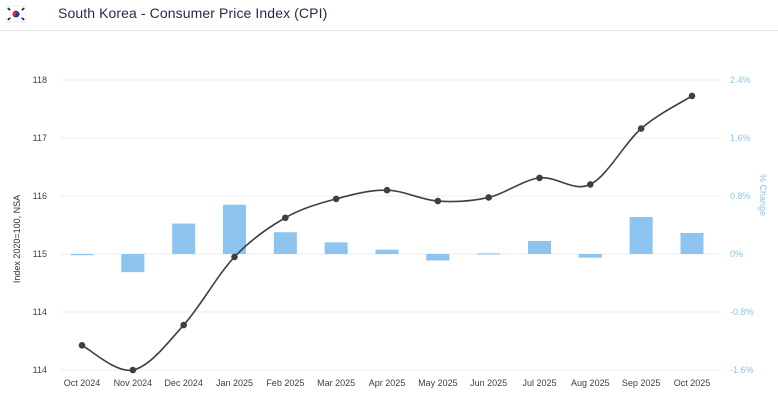  What do you see at coordinates (740, 196) in the screenshot?
I see `y2-tick-label: 0.8%` at bounding box center [740, 196].